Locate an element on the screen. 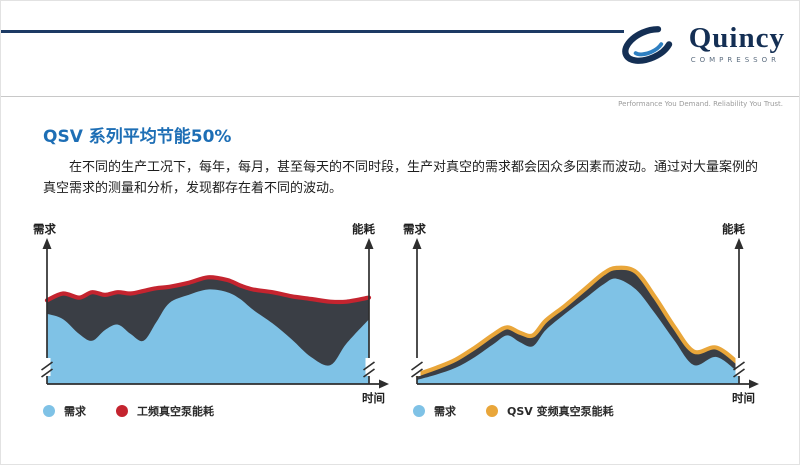 This screenshot has width=800, height=465. quincy-swoosh-icon is located at coordinates (647, 45).